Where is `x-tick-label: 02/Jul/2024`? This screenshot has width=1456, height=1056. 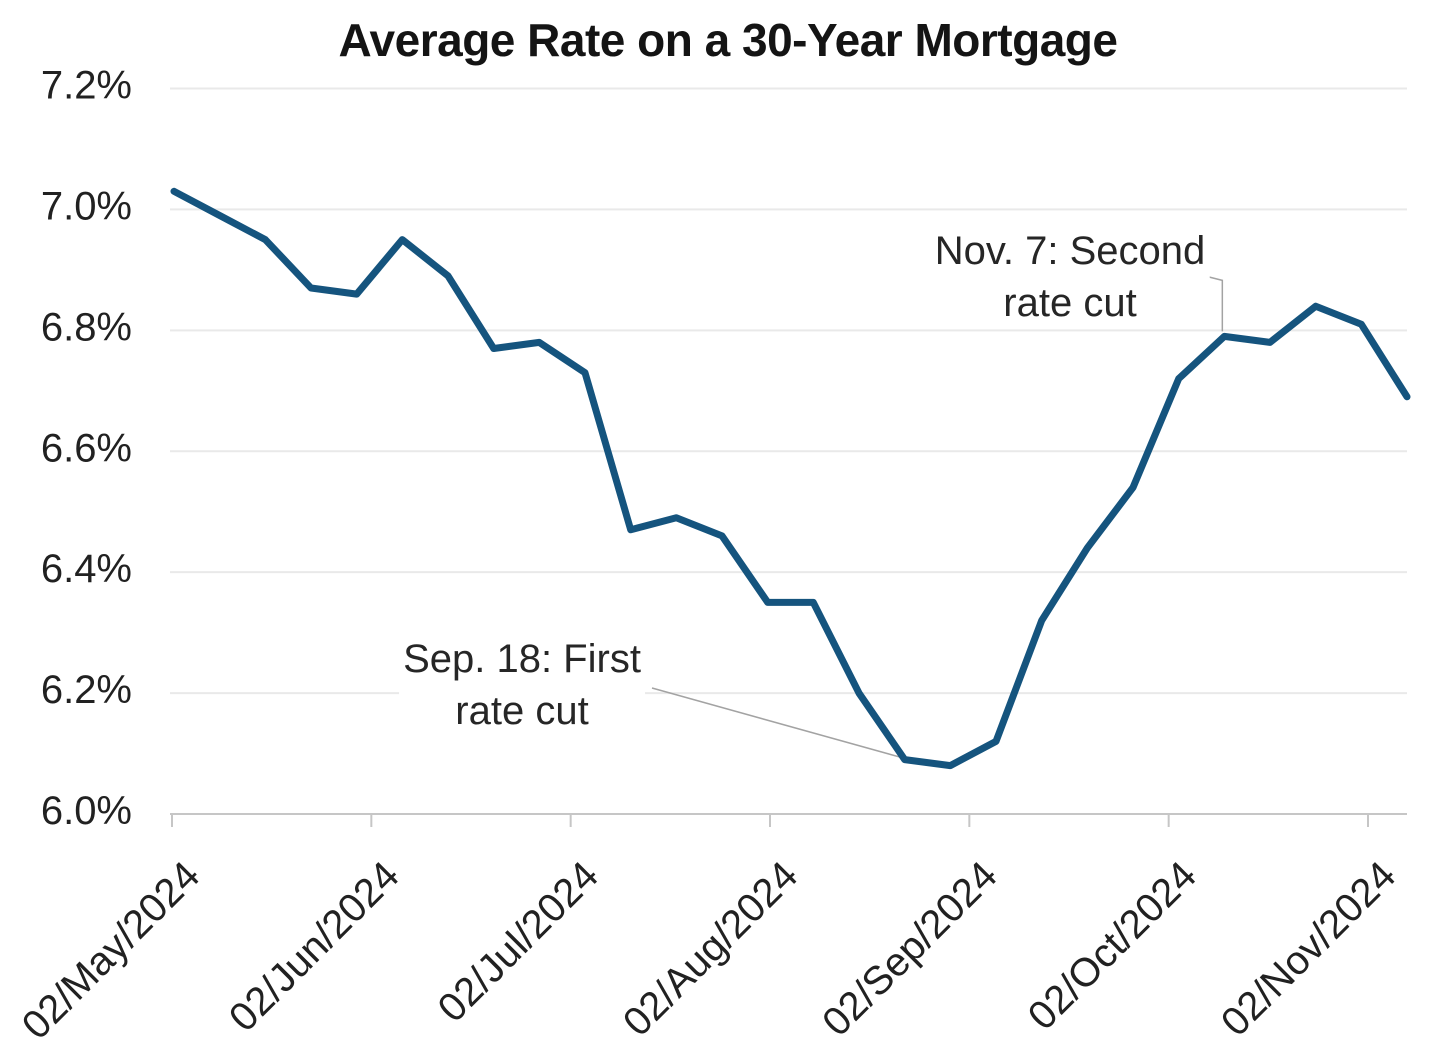
x-tick-label: 02/Jul/2024 is located at coordinates (518, 941).